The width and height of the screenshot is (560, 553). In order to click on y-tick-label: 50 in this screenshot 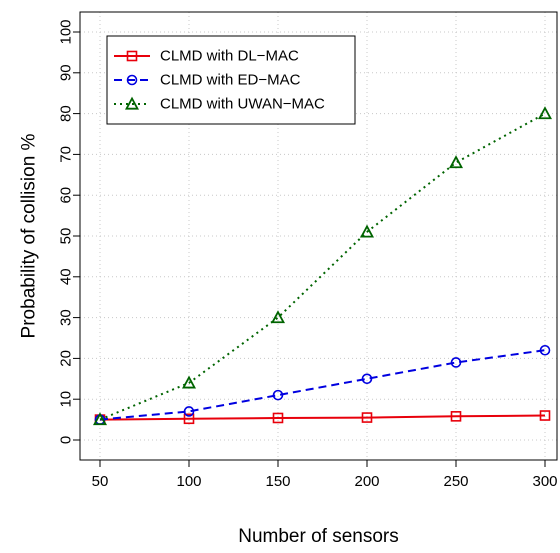, I will do `click(66, 236)`.